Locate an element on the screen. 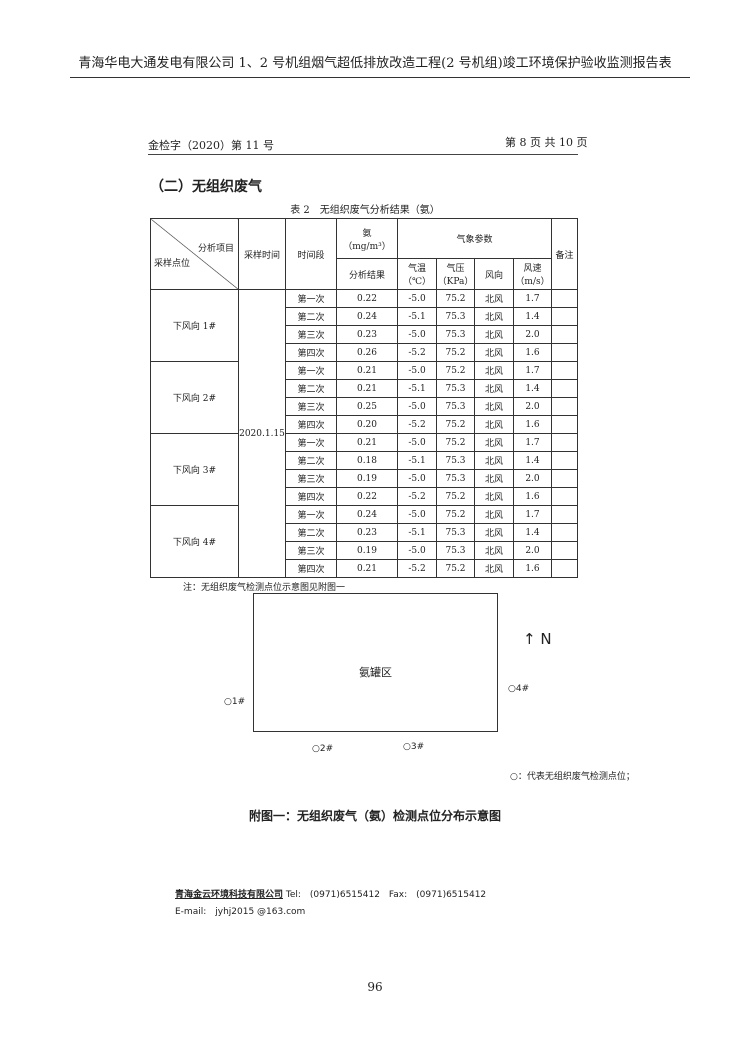 The height and width of the screenshot is (1060, 750). header-note: 备注 is located at coordinates (564, 254).